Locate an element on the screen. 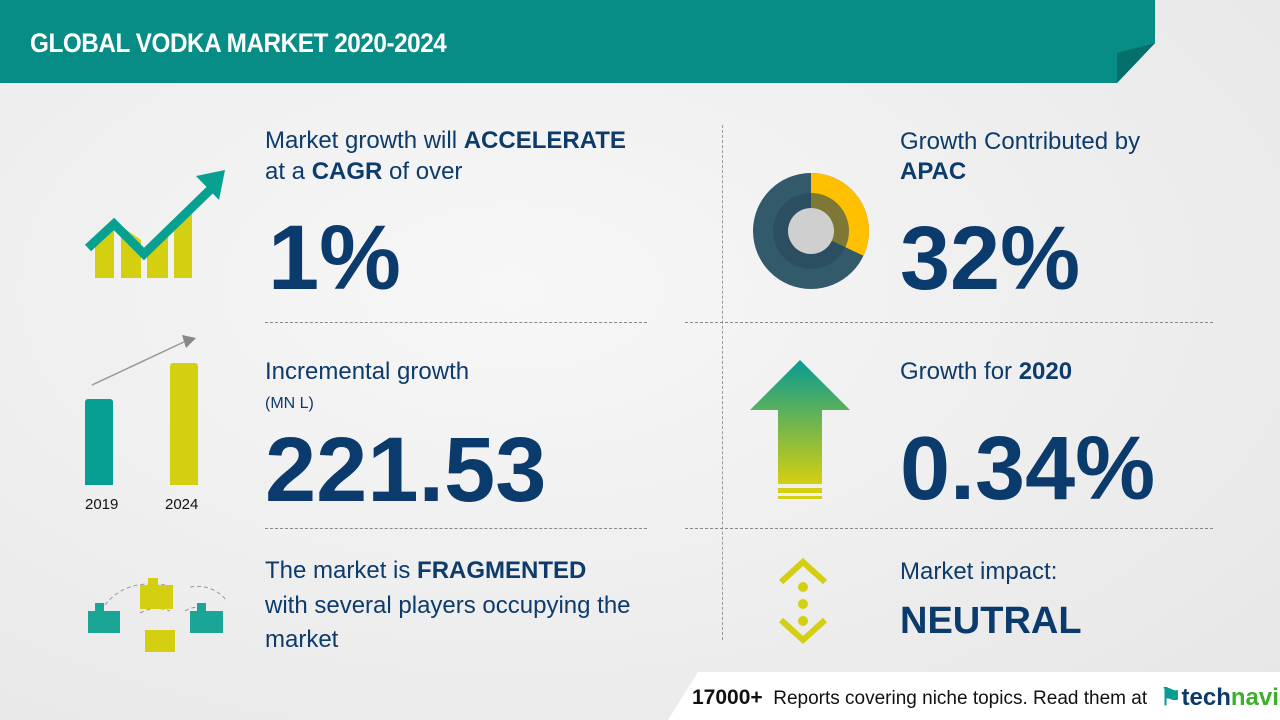 The width and height of the screenshot is (1280, 720). cagr-emphasis: ACCELERATE is located at coordinates (544, 140).